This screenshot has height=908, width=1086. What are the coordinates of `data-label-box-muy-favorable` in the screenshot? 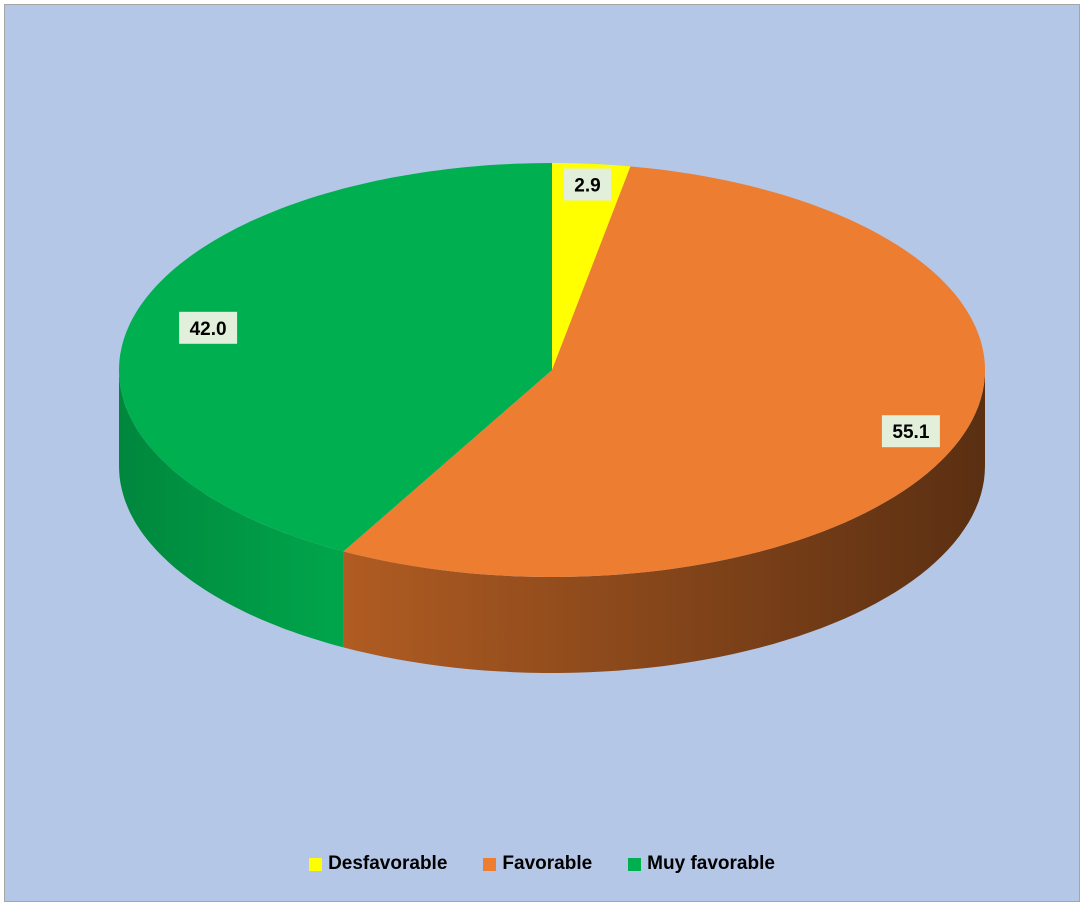 It's located at (208, 327).